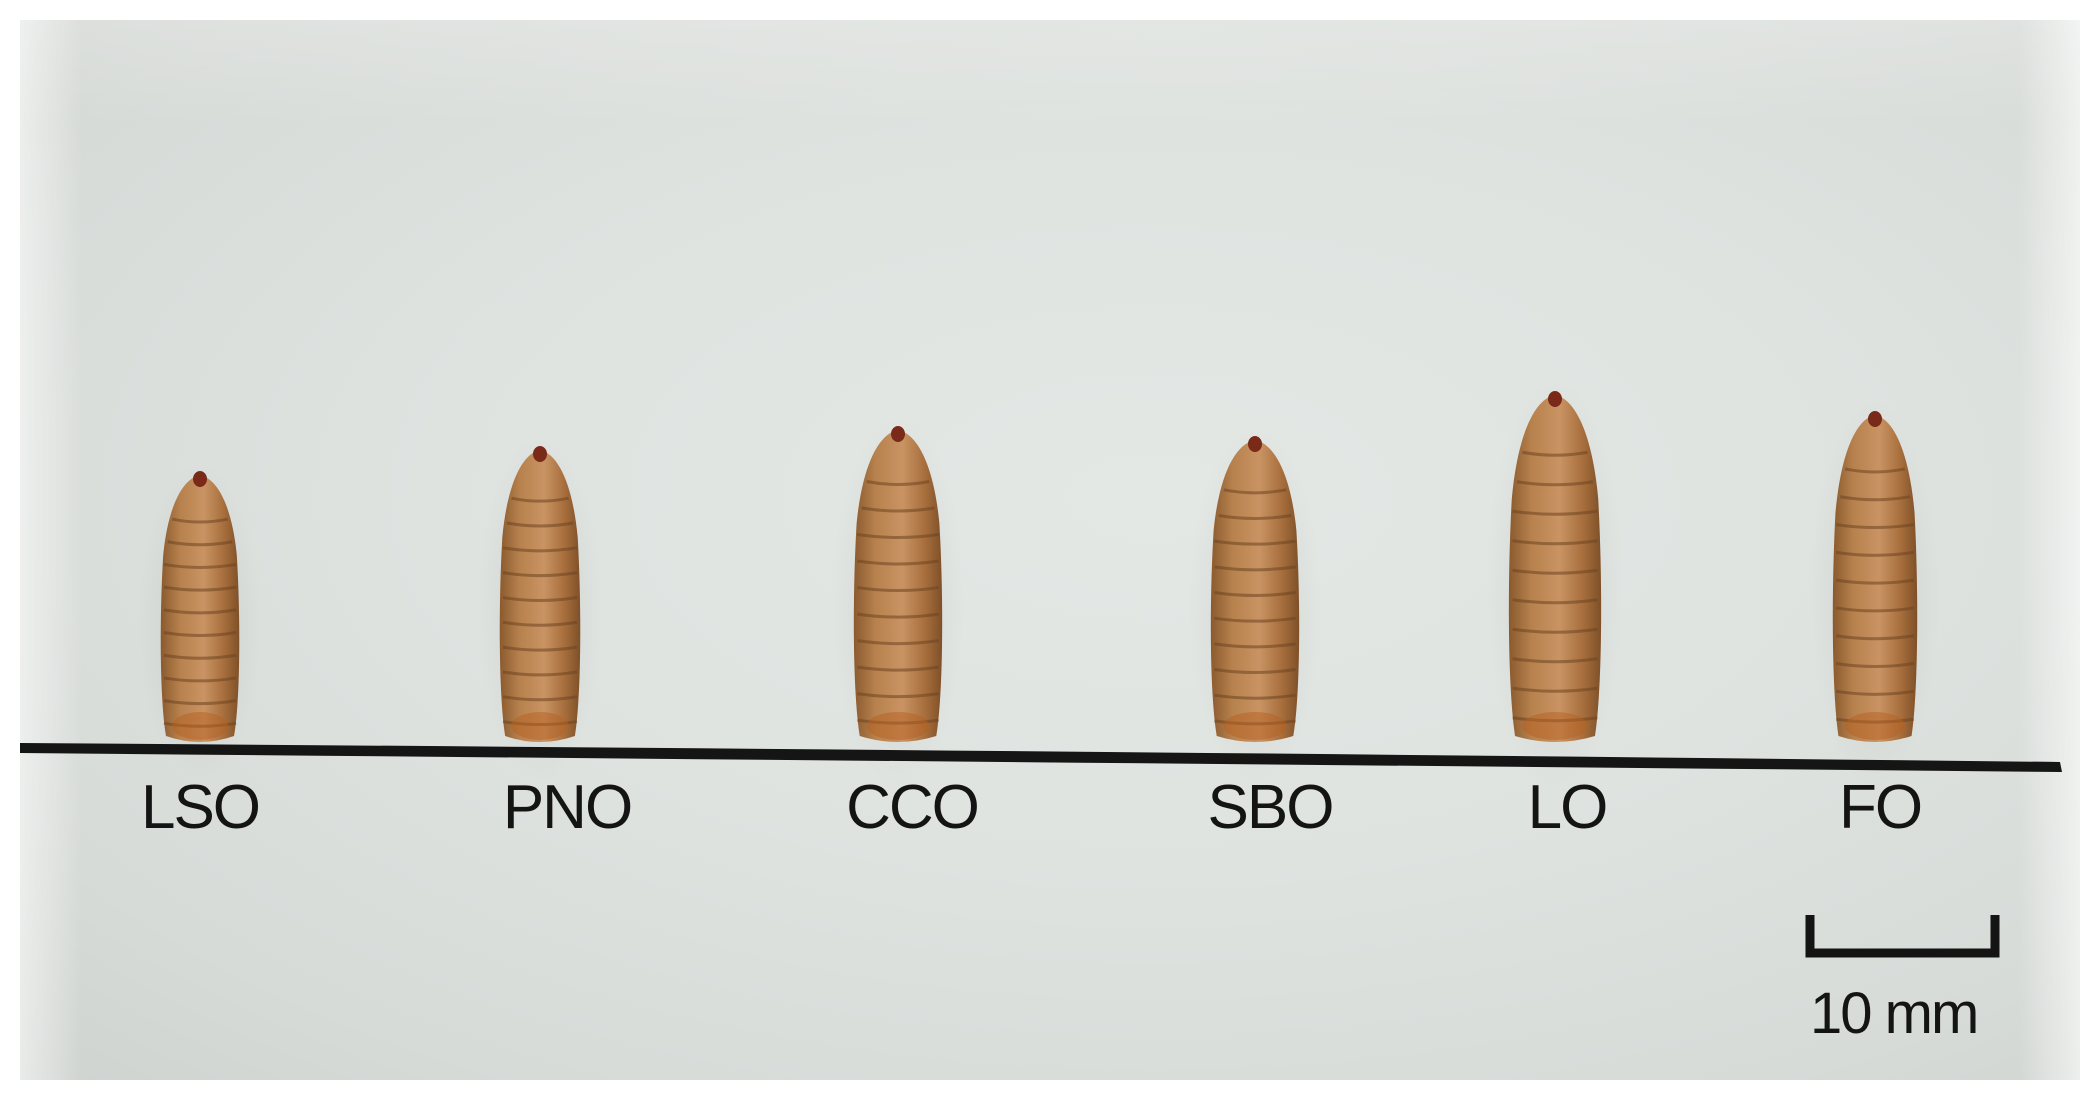 The width and height of the screenshot is (2100, 1106). I want to click on larva-pno, so click(540, 610).